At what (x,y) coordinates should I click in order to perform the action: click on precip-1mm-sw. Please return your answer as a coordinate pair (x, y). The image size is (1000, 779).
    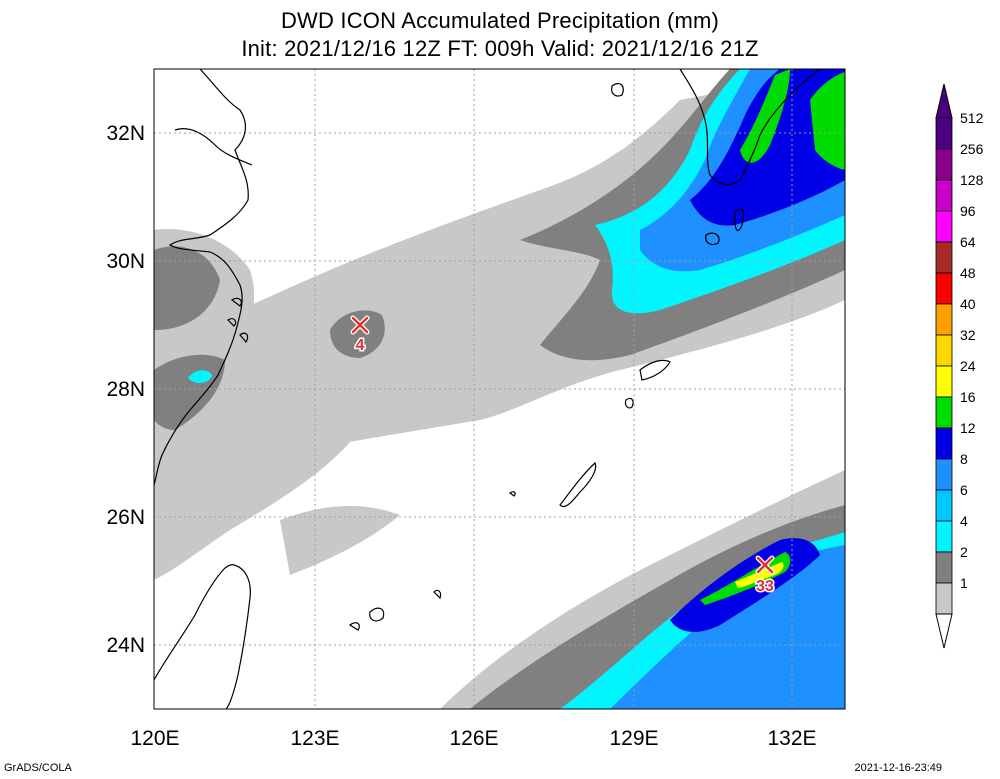
    Looking at the image, I should click on (257, 505).